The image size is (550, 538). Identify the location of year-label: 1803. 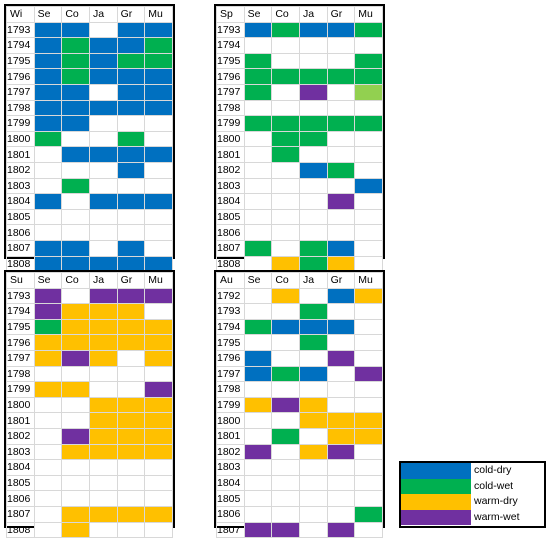
(230, 186).